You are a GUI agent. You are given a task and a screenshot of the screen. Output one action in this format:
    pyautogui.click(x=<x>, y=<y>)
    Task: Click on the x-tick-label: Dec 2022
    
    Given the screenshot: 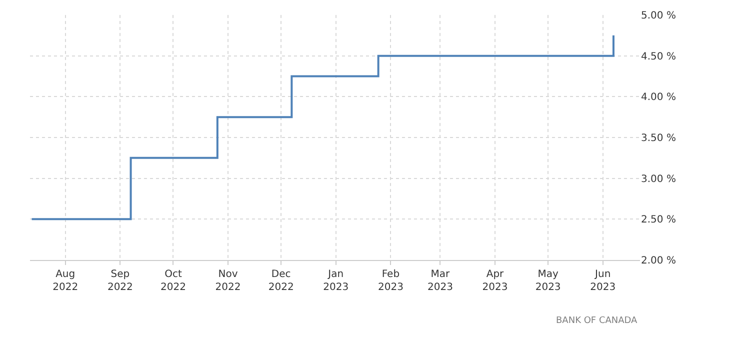 What is the action you would take?
    pyautogui.click(x=281, y=281)
    